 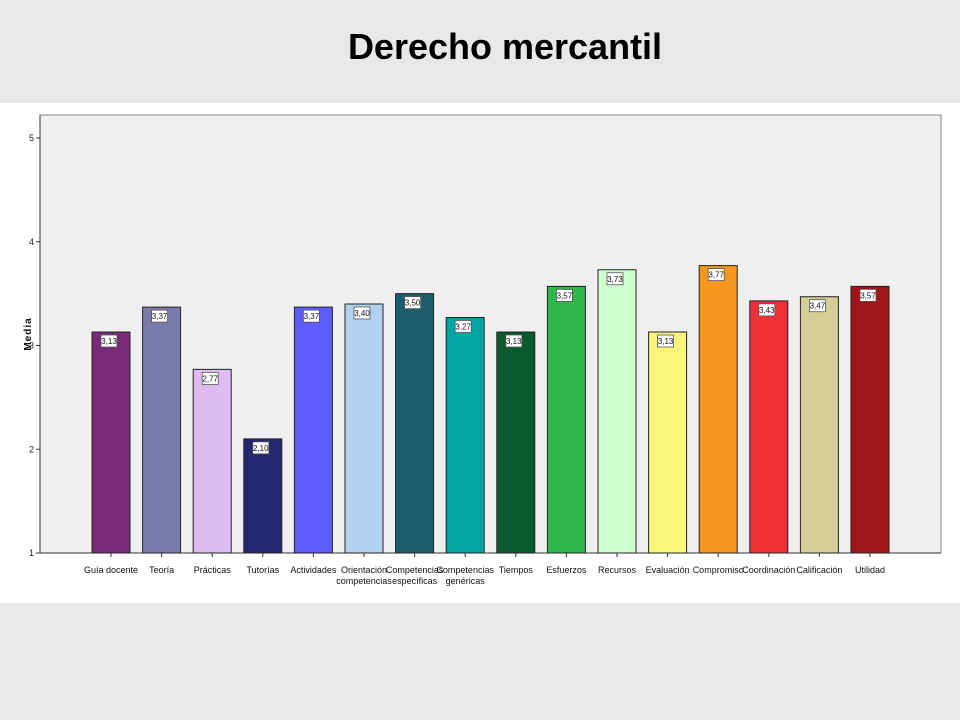 What do you see at coordinates (668, 570) in the screenshot?
I see `x-tick-label: Evaluación` at bounding box center [668, 570].